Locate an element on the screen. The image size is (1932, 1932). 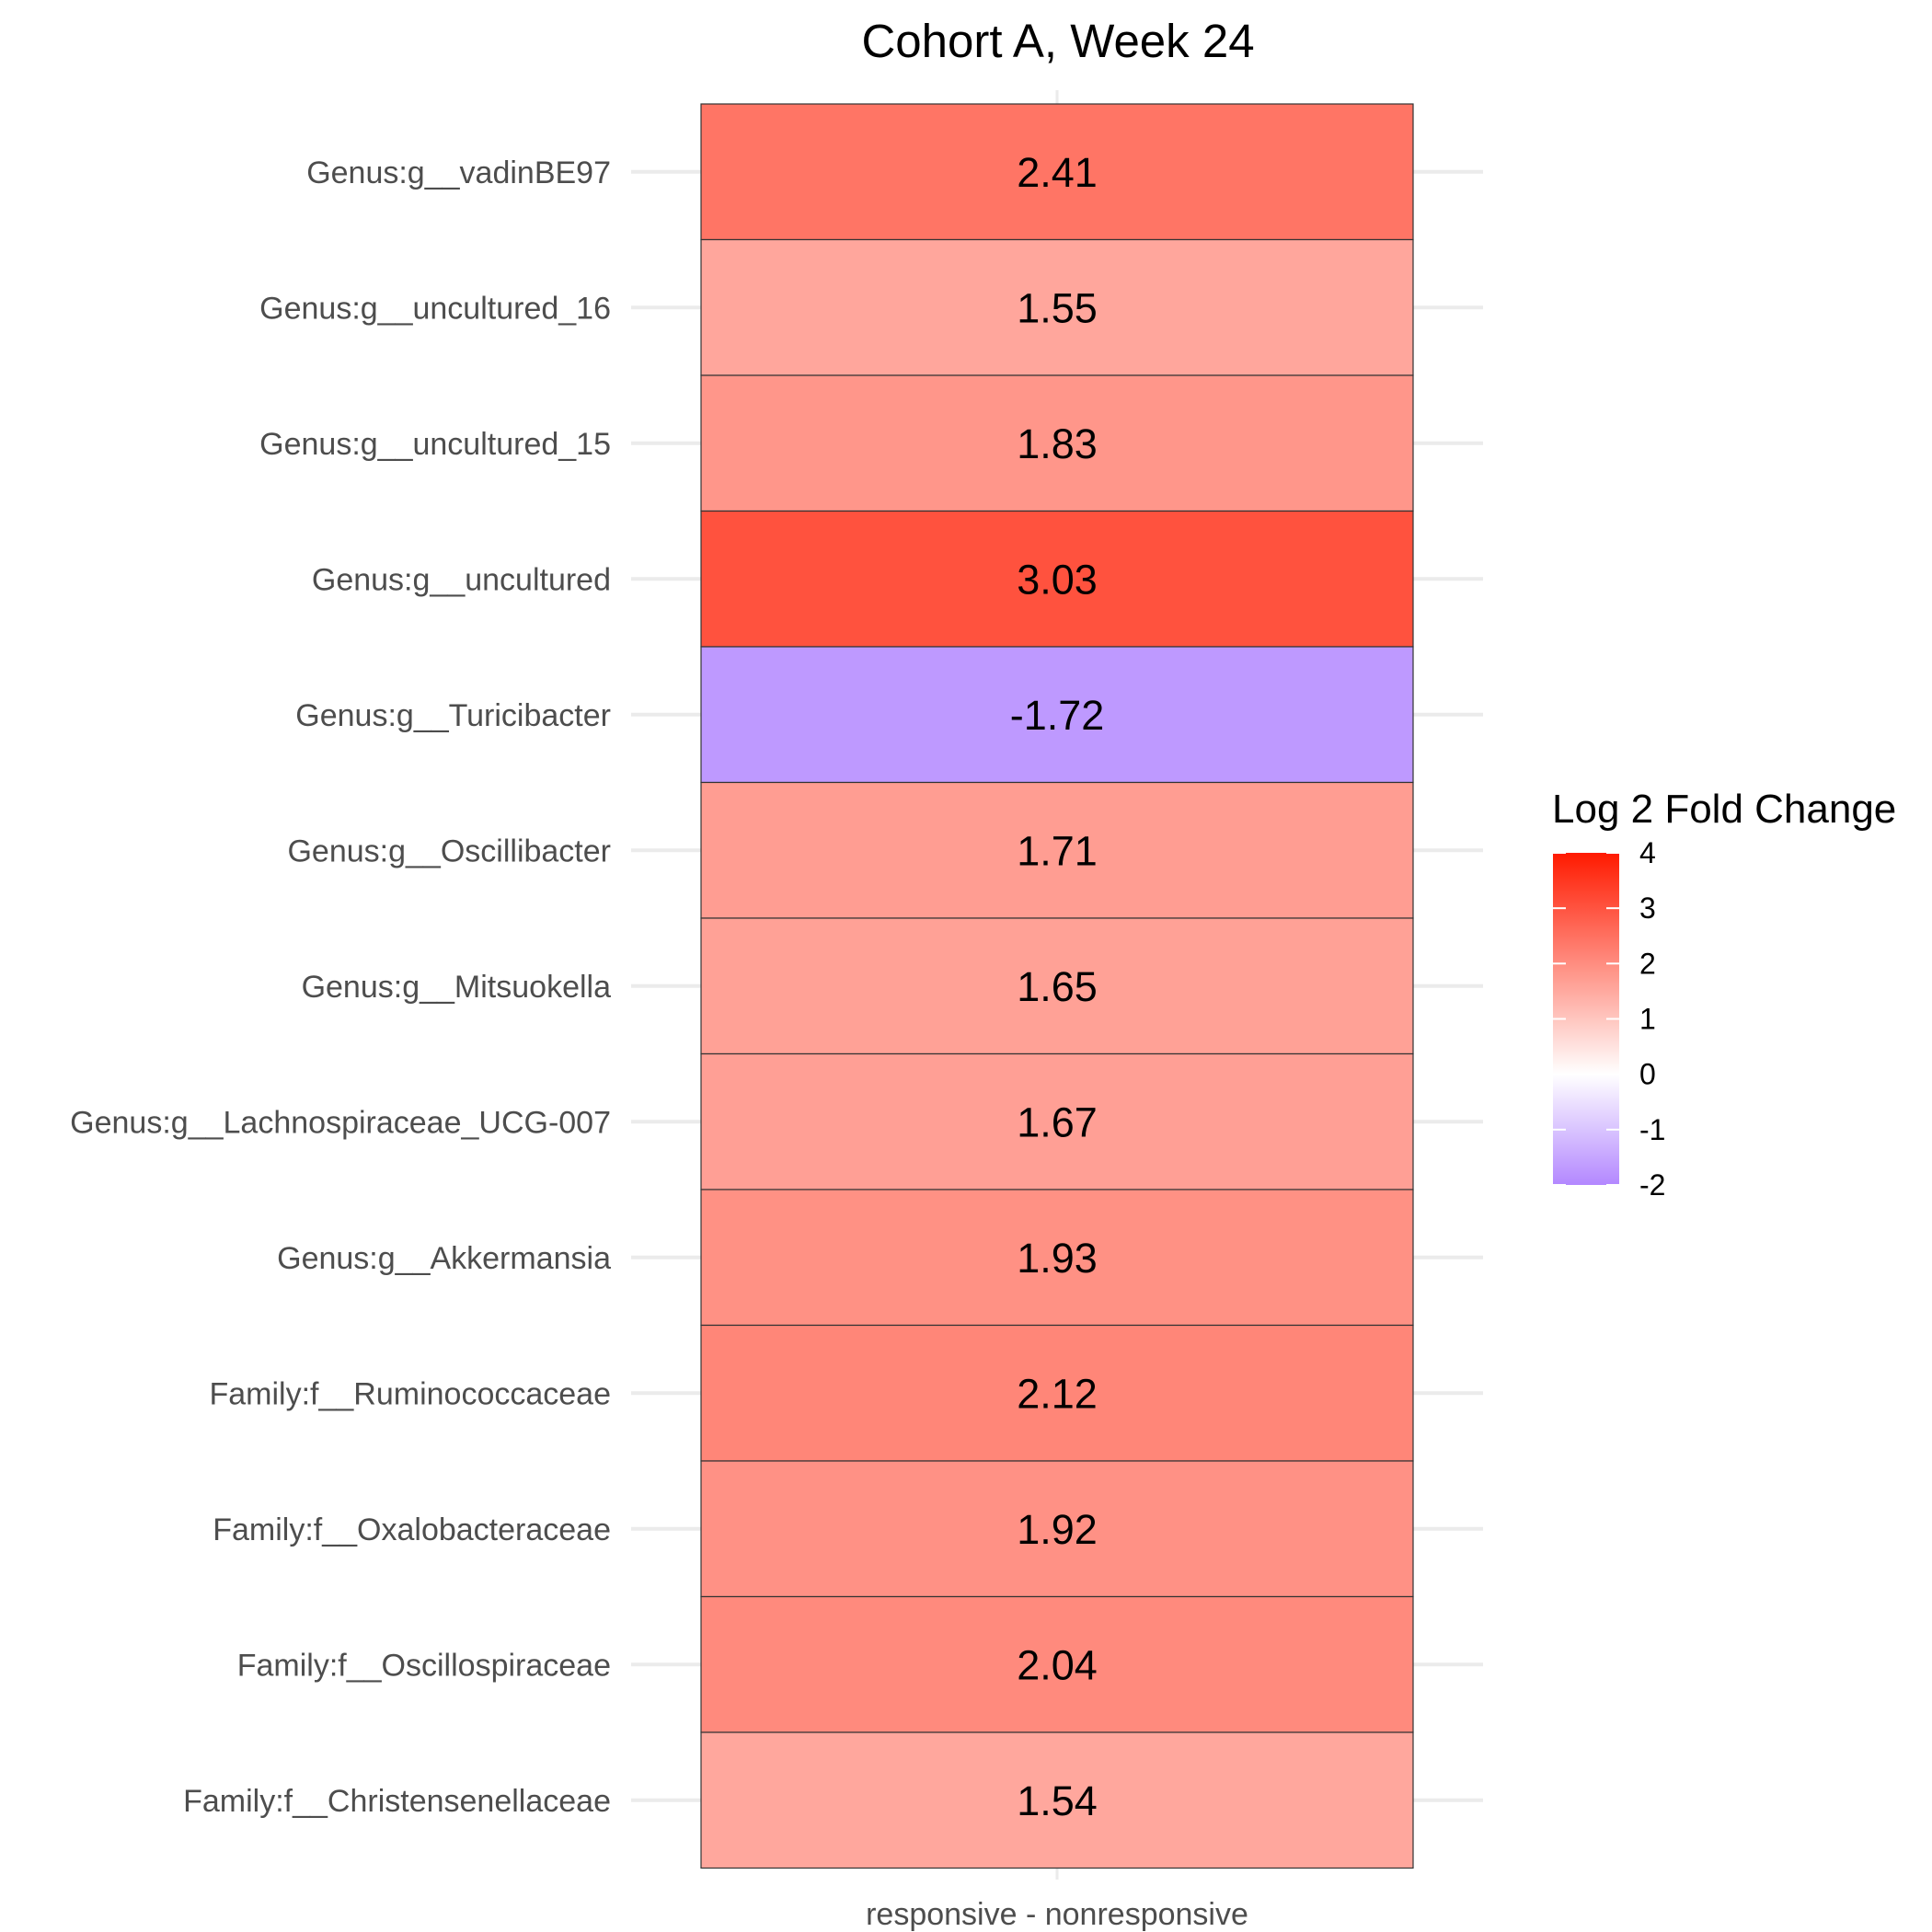
row-label: Genus:g__Mitsuokella is located at coordinates (457, 987).